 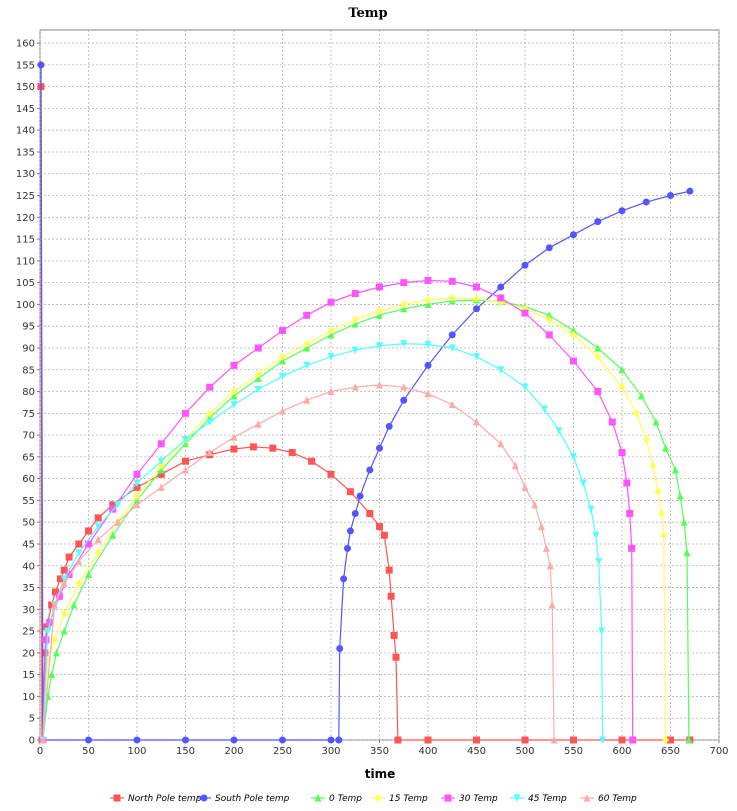 What do you see at coordinates (252, 799) in the screenshot?
I see `legend-label: South Pole temp` at bounding box center [252, 799].